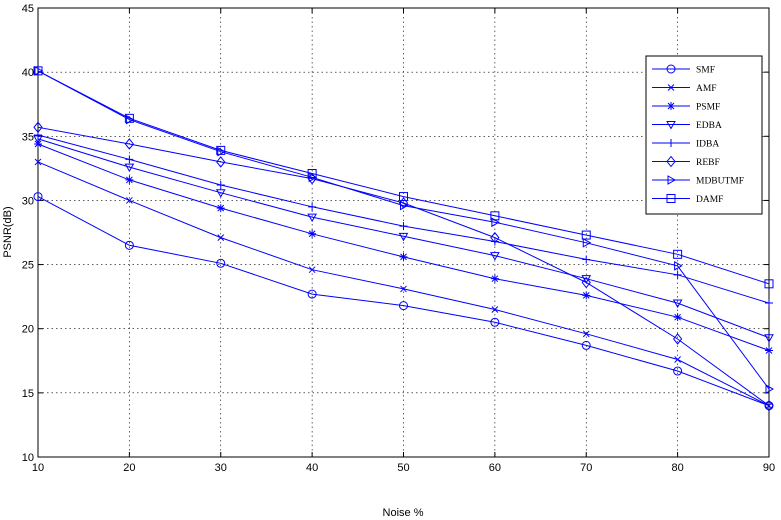 Image resolution: width=781 pixels, height=520 pixels. I want to click on legend-marker-damf, so click(671, 198).